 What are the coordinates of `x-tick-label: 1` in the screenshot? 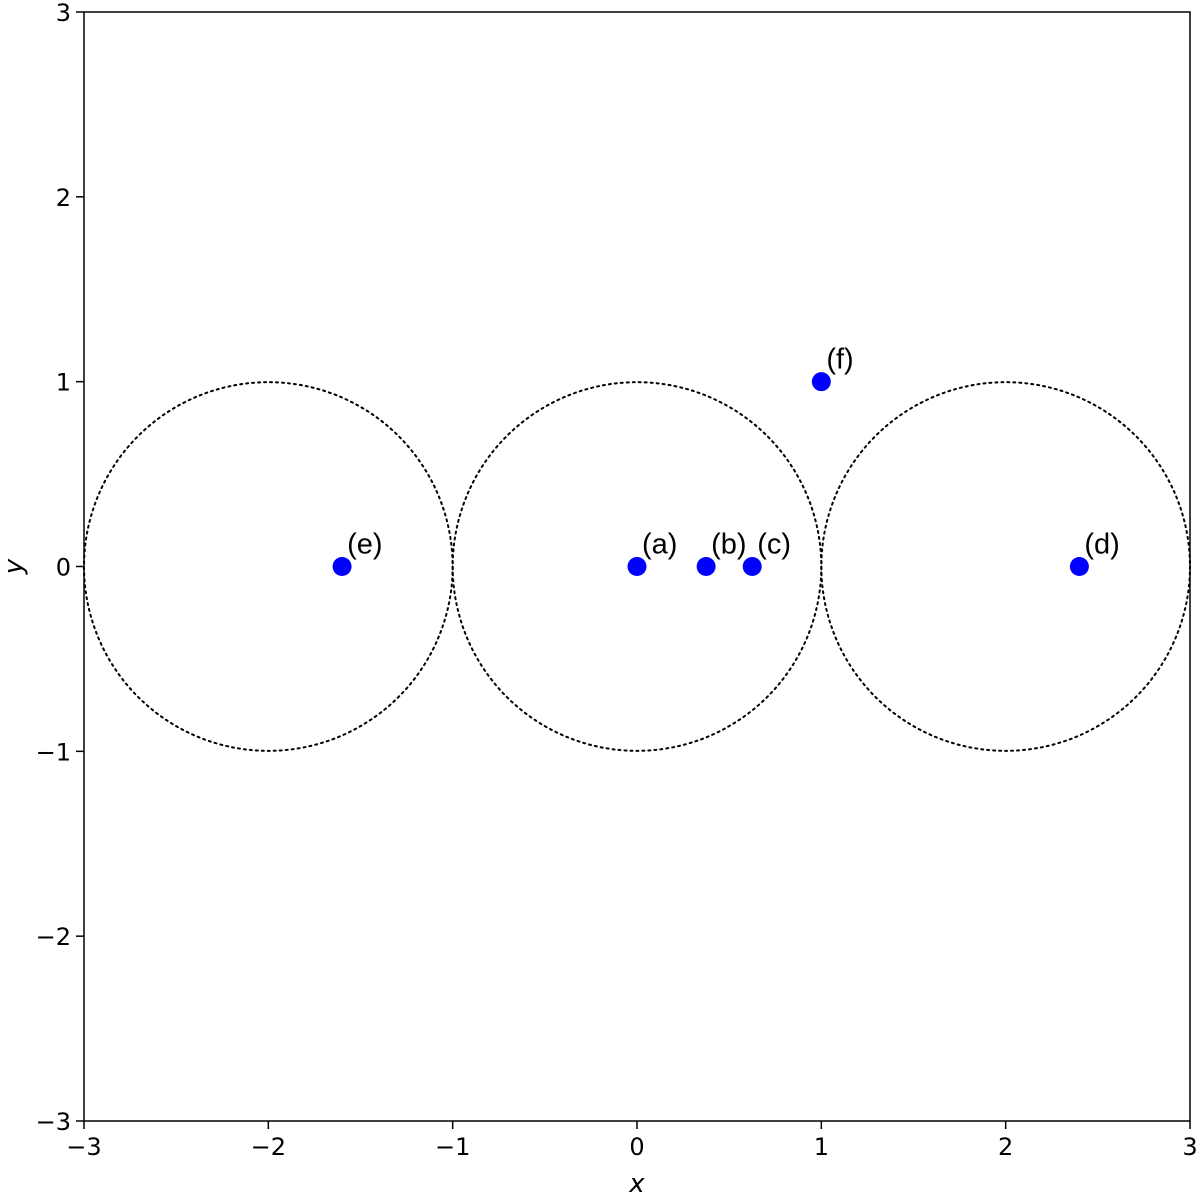 It's located at (821, 1147).